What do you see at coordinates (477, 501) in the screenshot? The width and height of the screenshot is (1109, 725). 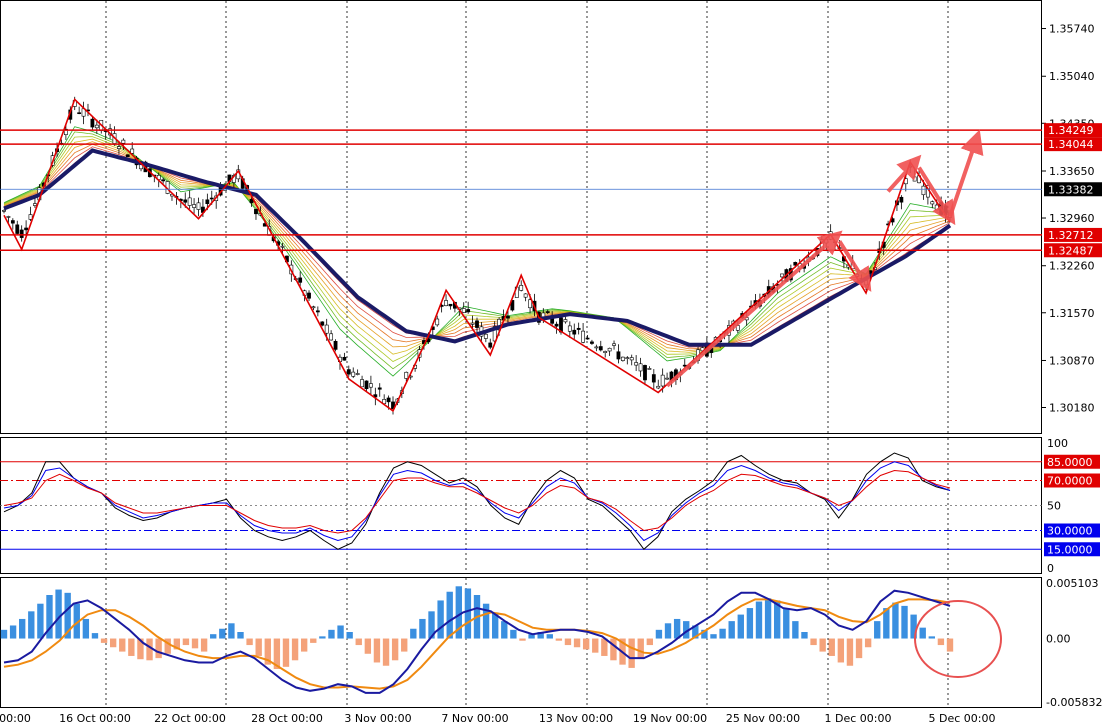 I see `stoch-line` at bounding box center [477, 501].